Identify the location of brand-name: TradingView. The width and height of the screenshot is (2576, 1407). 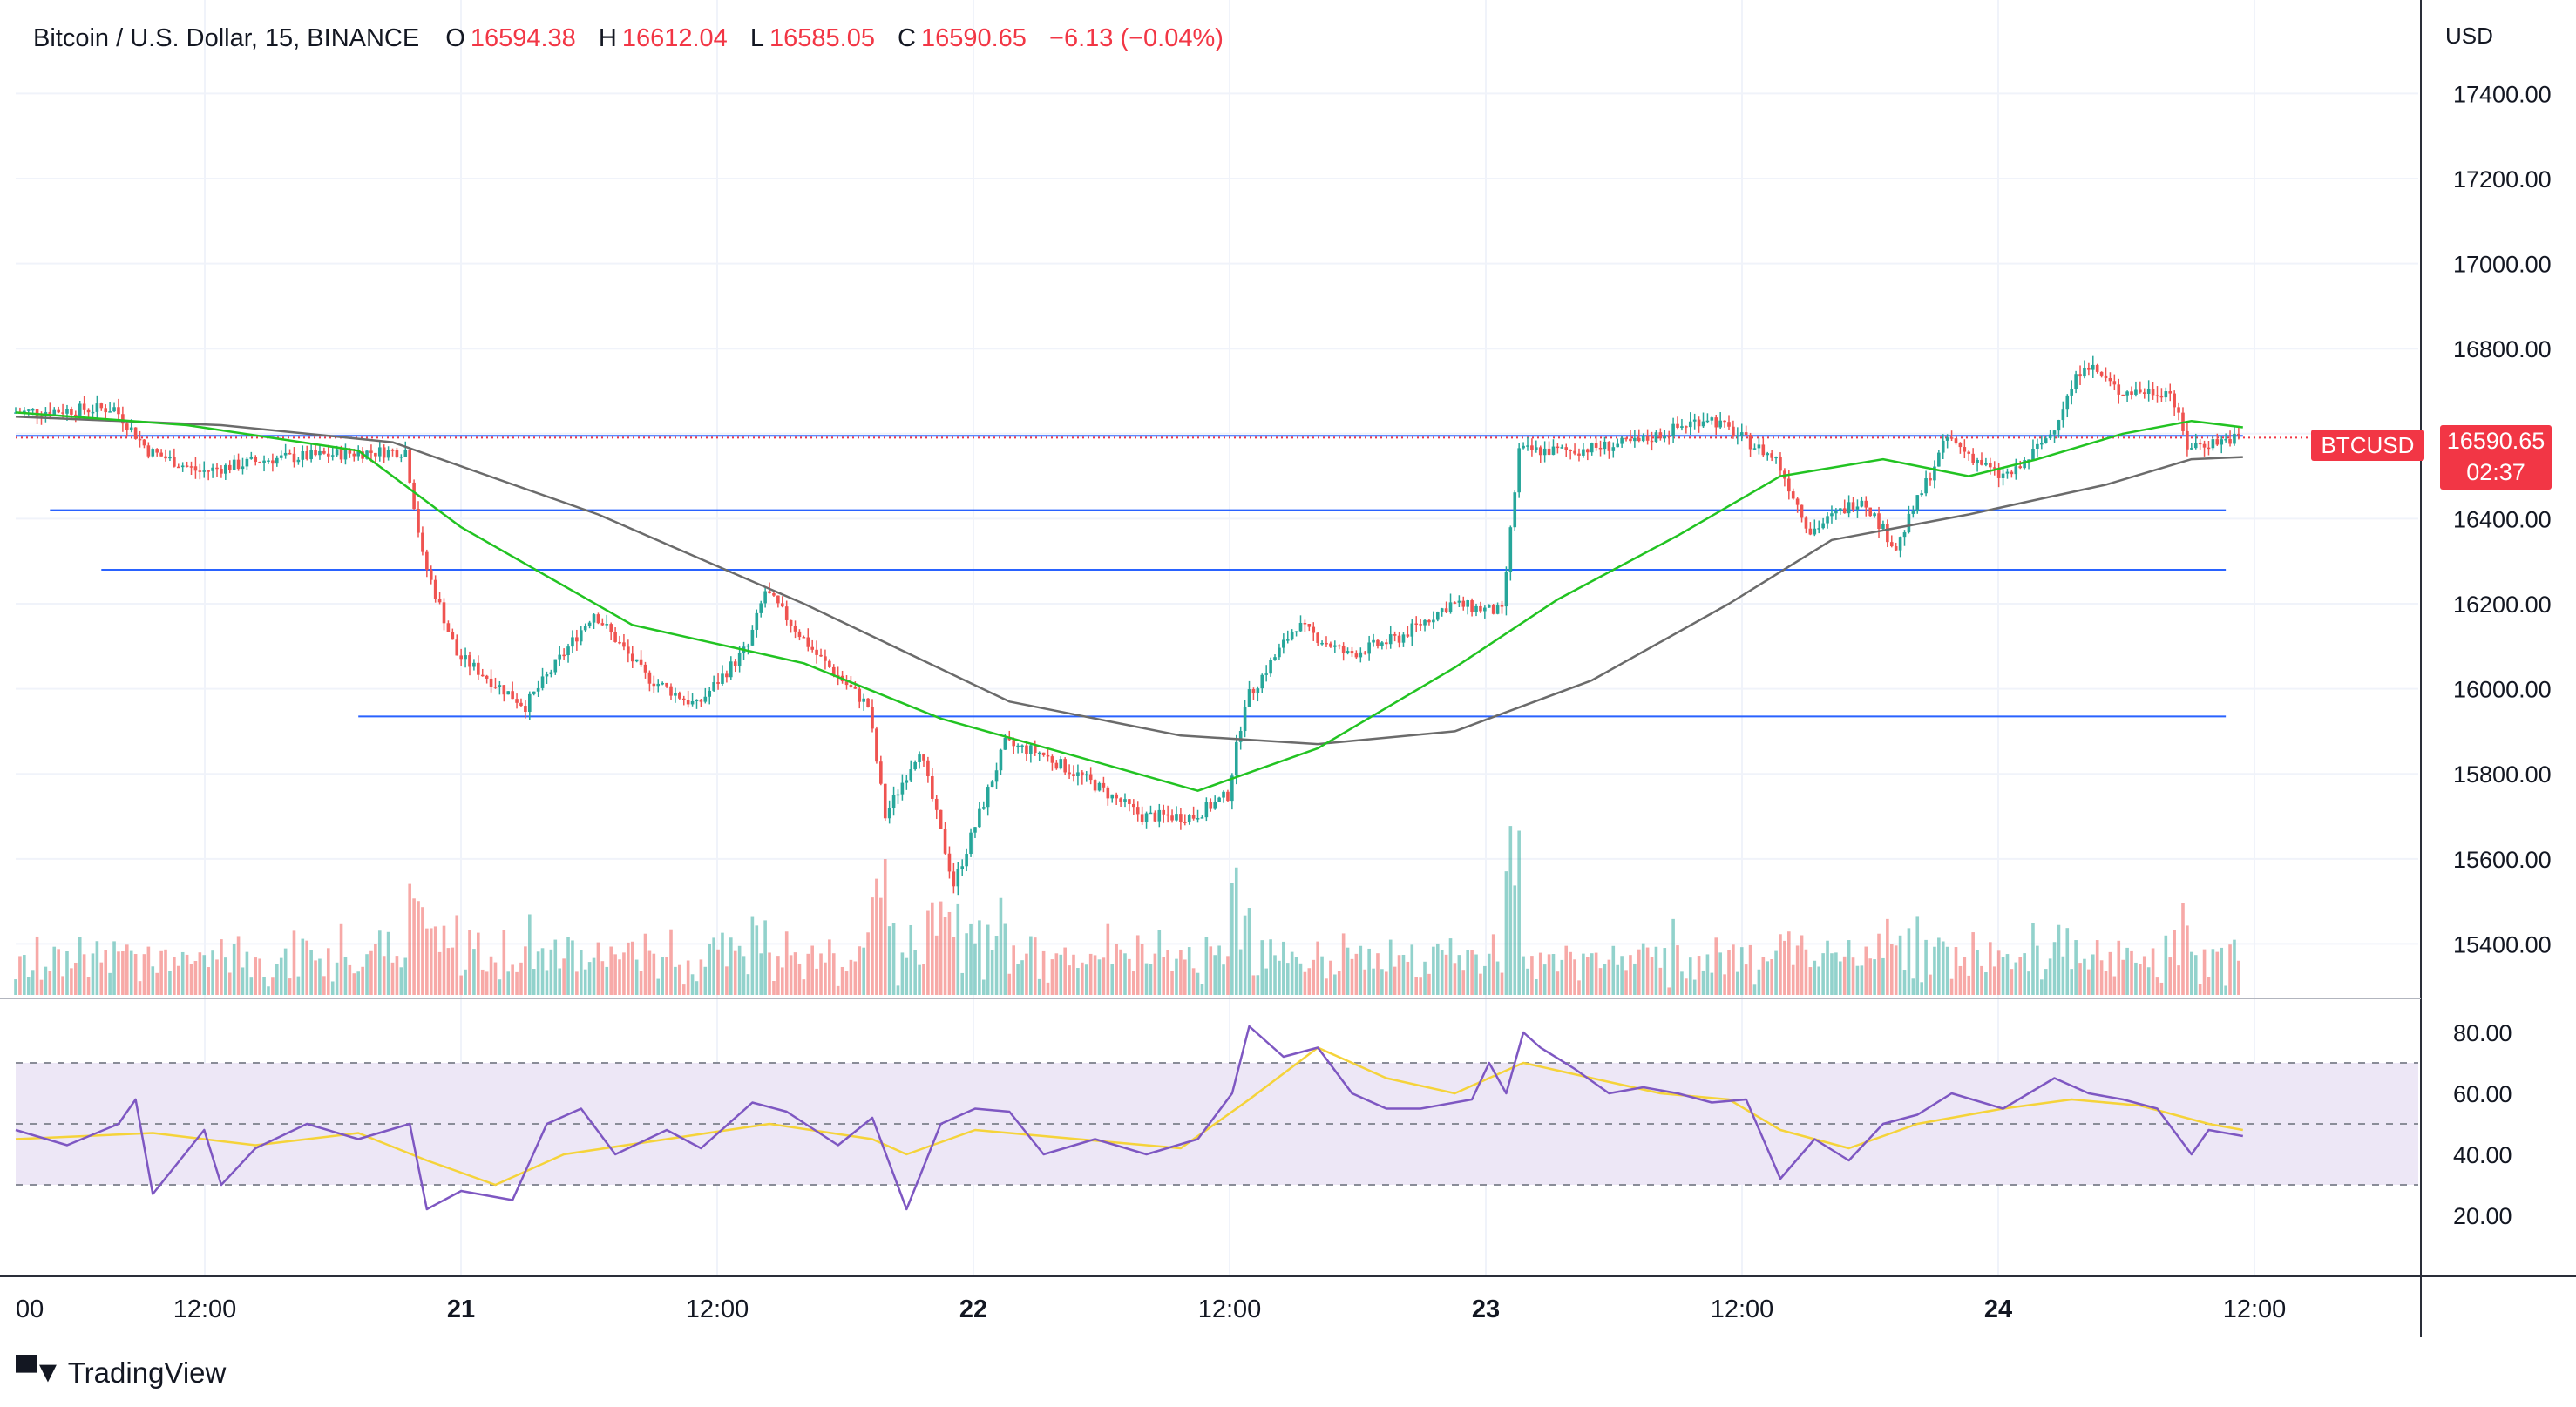
(147, 1372).